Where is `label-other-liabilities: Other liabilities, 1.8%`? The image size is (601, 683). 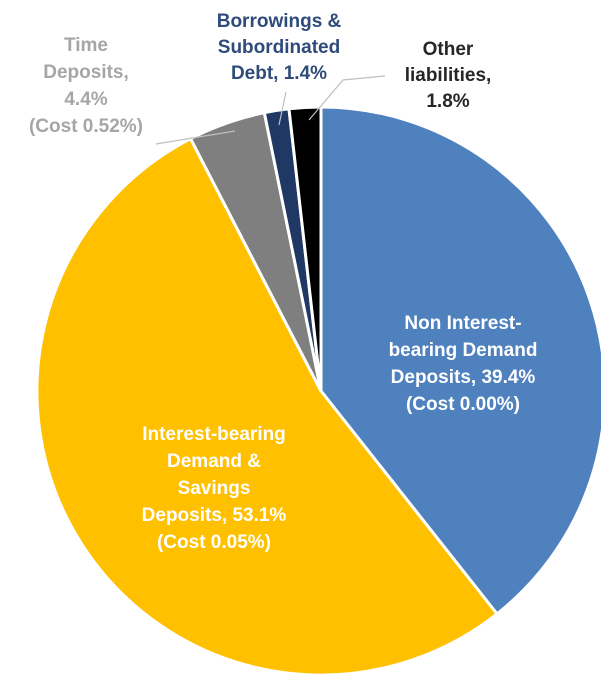 label-other-liabilities: Other liabilities, 1.8% is located at coordinates (448, 75).